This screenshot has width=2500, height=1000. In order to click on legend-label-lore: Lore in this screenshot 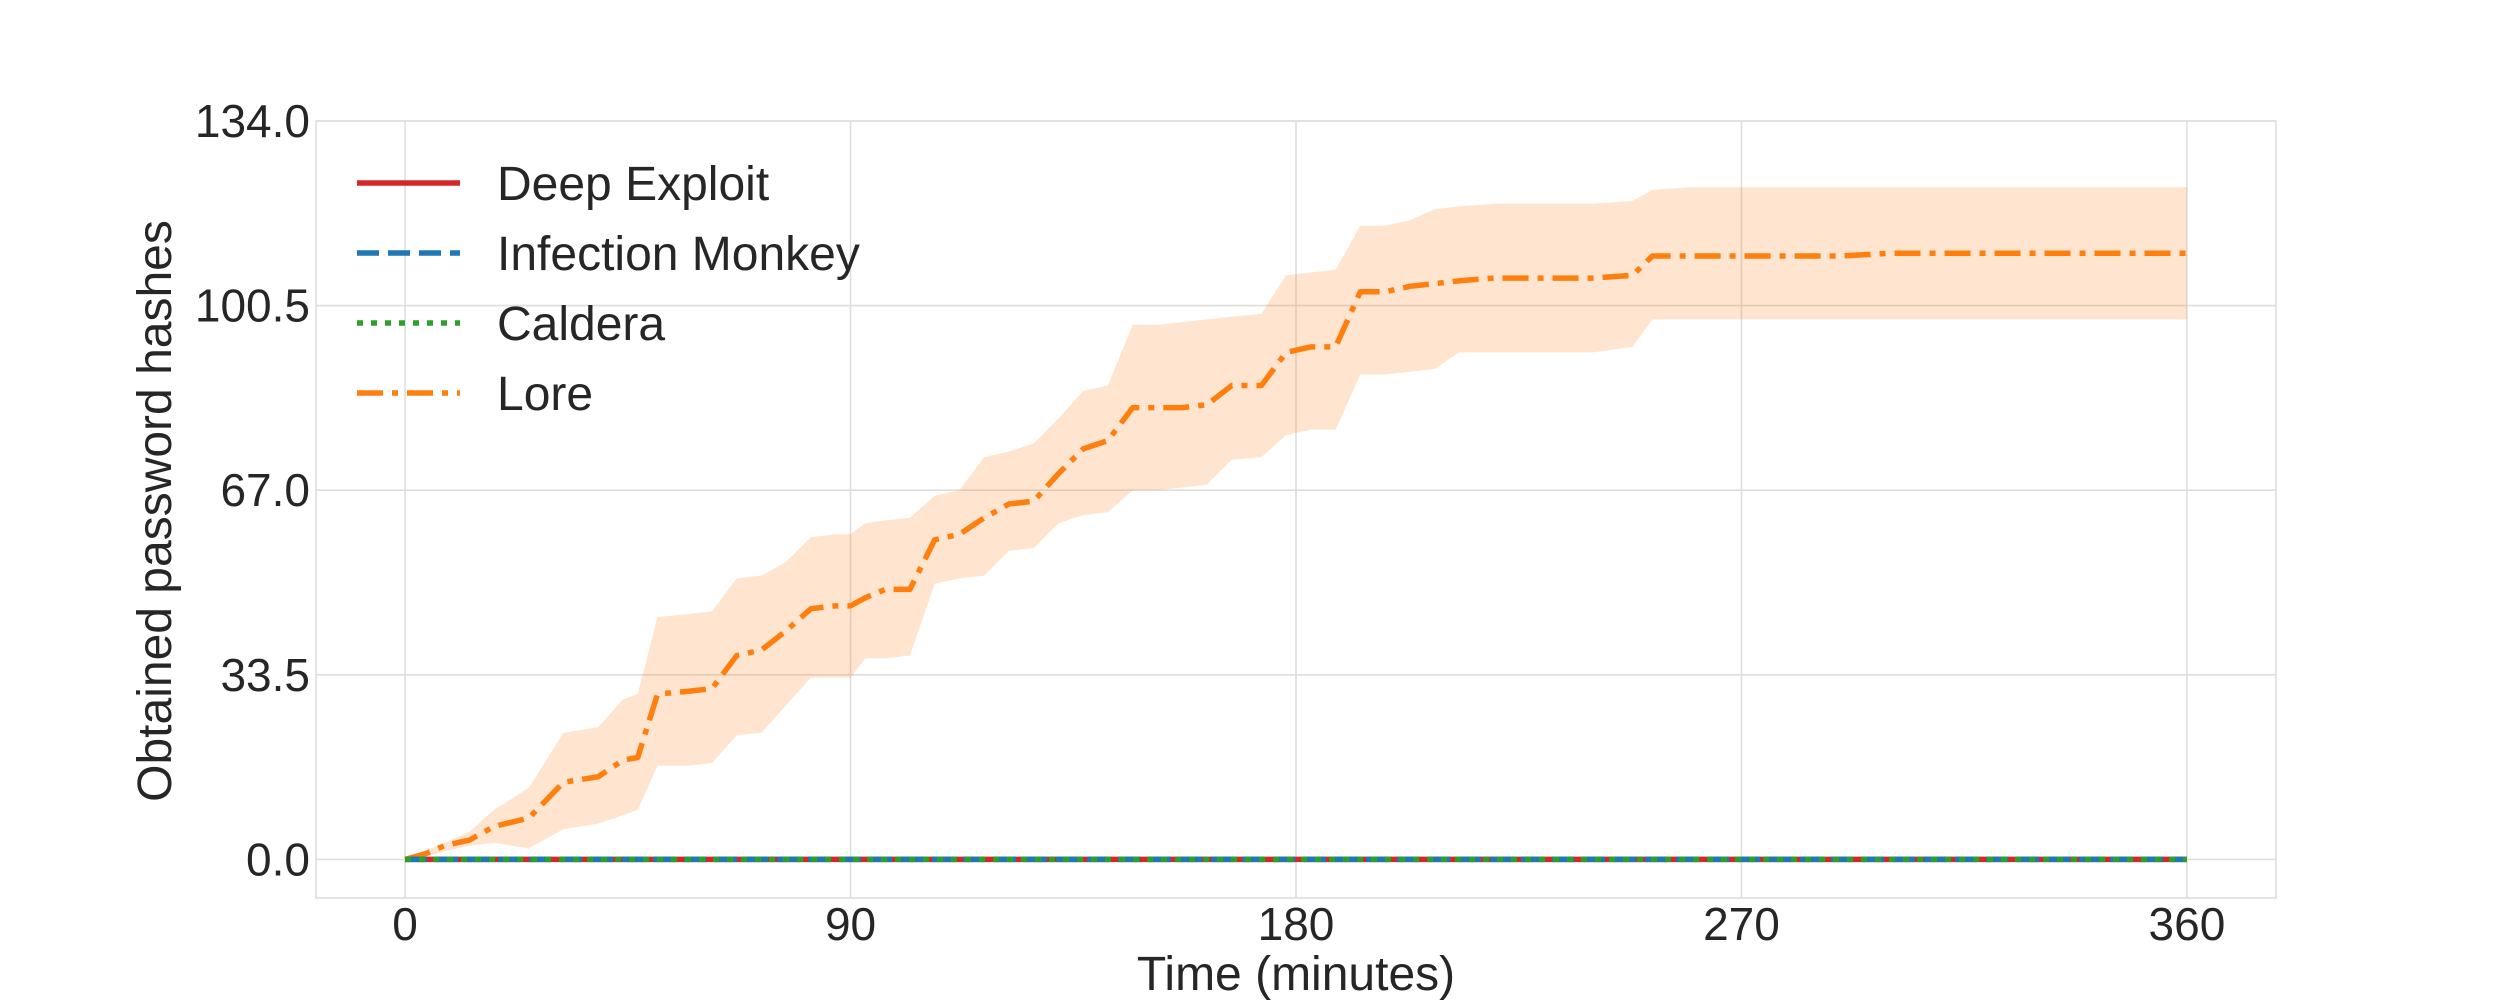, I will do `click(545, 394)`.